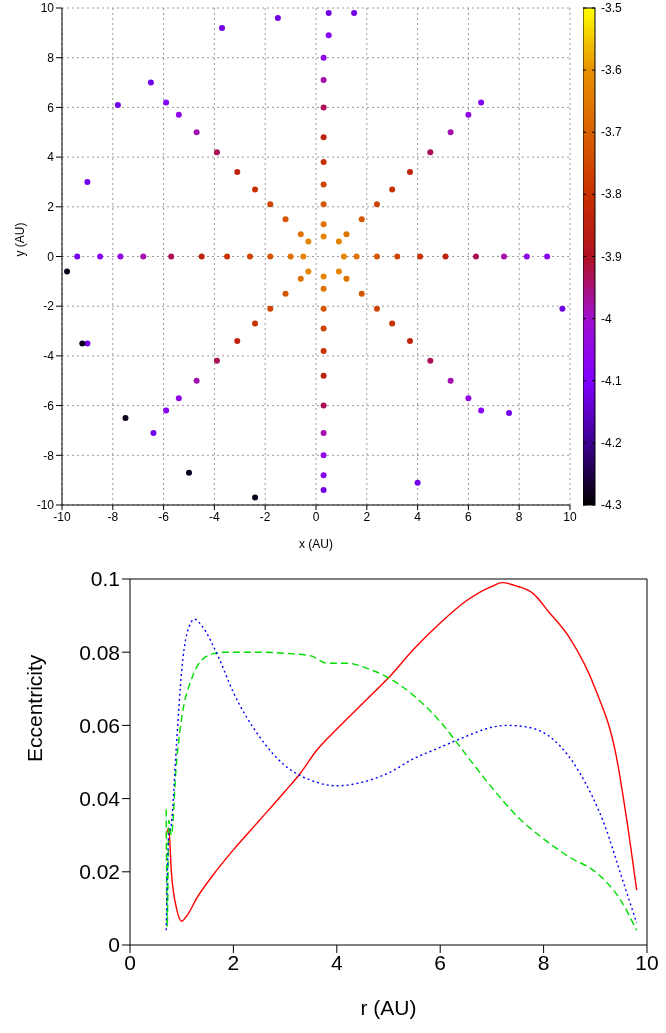  What do you see at coordinates (611, 194) in the screenshot?
I see `color-bar-label: -3.8` at bounding box center [611, 194].